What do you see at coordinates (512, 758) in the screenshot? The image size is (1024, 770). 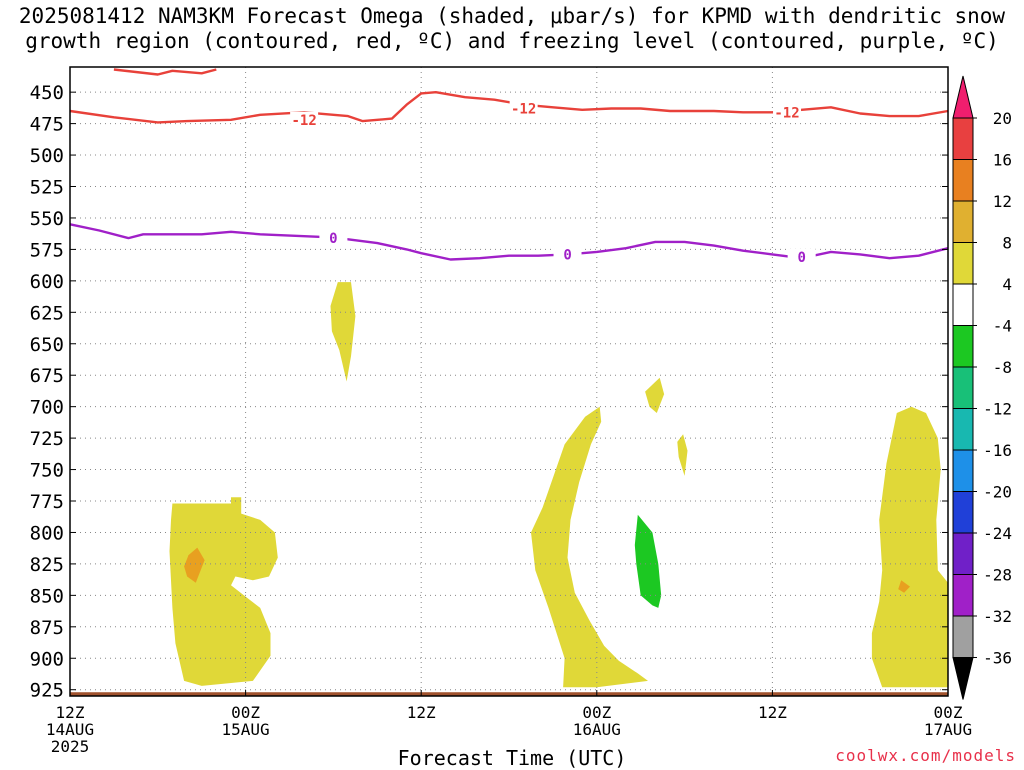 I see `x-axis-label: Forecast Time (UTC)` at bounding box center [512, 758].